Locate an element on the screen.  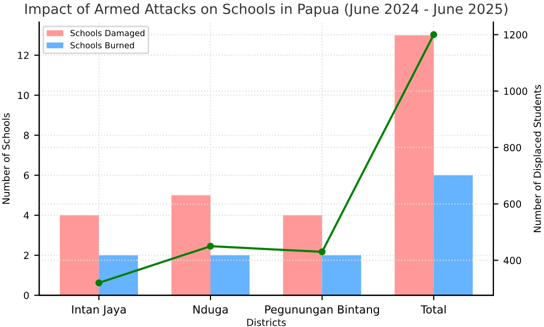
legend-label: Schools Burned is located at coordinates (102, 45).